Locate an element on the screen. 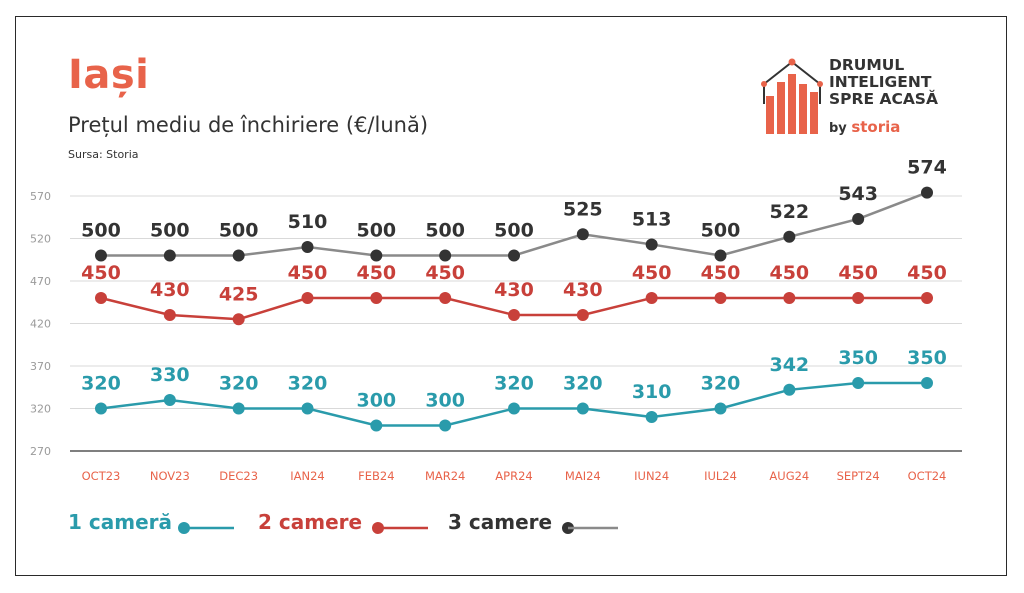 This screenshot has width=1024, height=593. logo: DRUMUL INTELIGENT SPRE ACASĂ by storia is located at coordinates (863, 98).